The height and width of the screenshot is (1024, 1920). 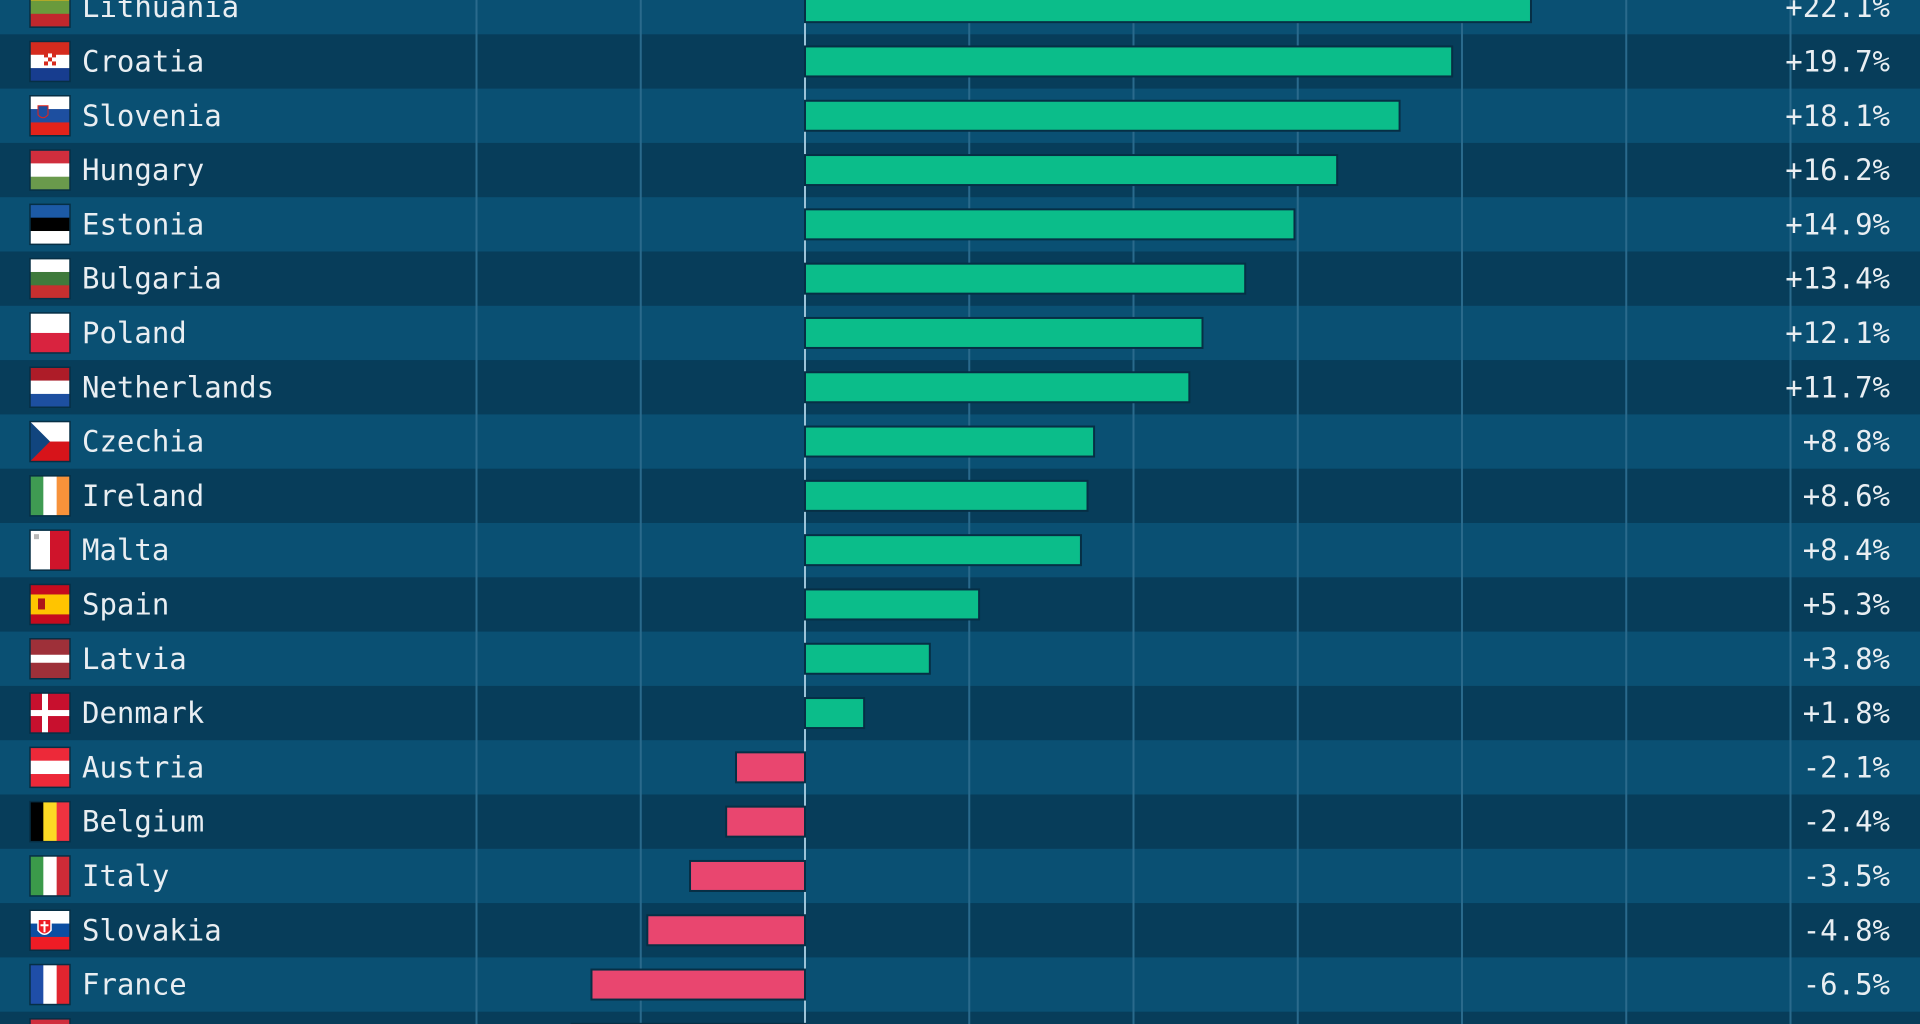 I want to click on value-label: +18.1%, so click(x=1837, y=116).